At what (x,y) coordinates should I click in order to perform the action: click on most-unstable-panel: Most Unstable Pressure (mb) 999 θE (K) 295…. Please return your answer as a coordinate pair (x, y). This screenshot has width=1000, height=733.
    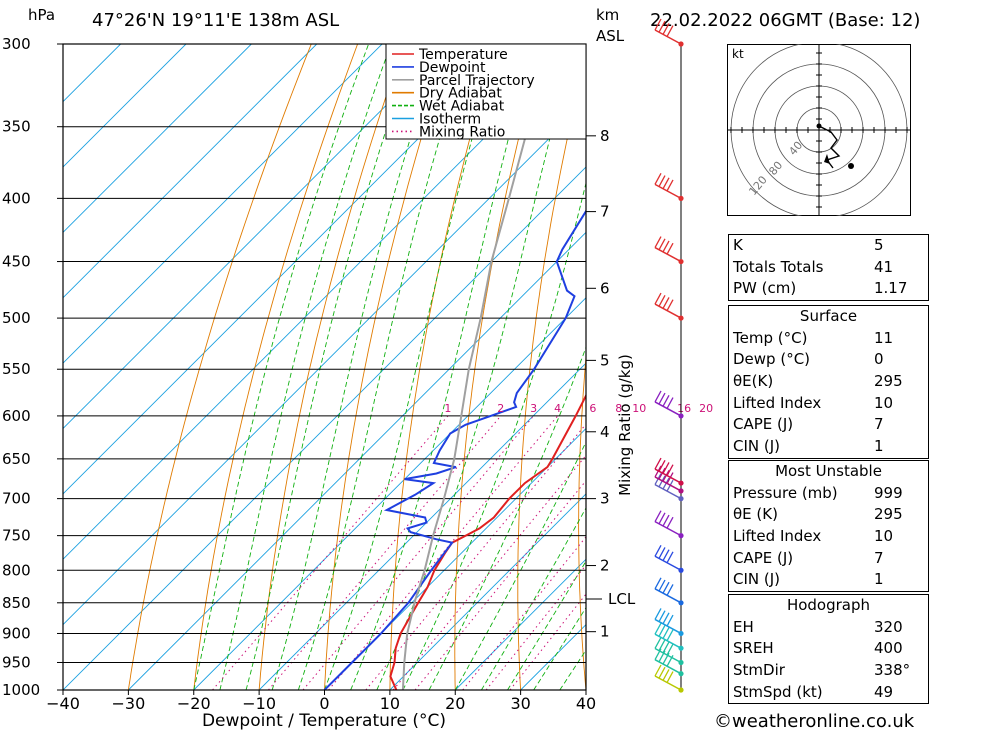
    Looking at the image, I should click on (828, 526).